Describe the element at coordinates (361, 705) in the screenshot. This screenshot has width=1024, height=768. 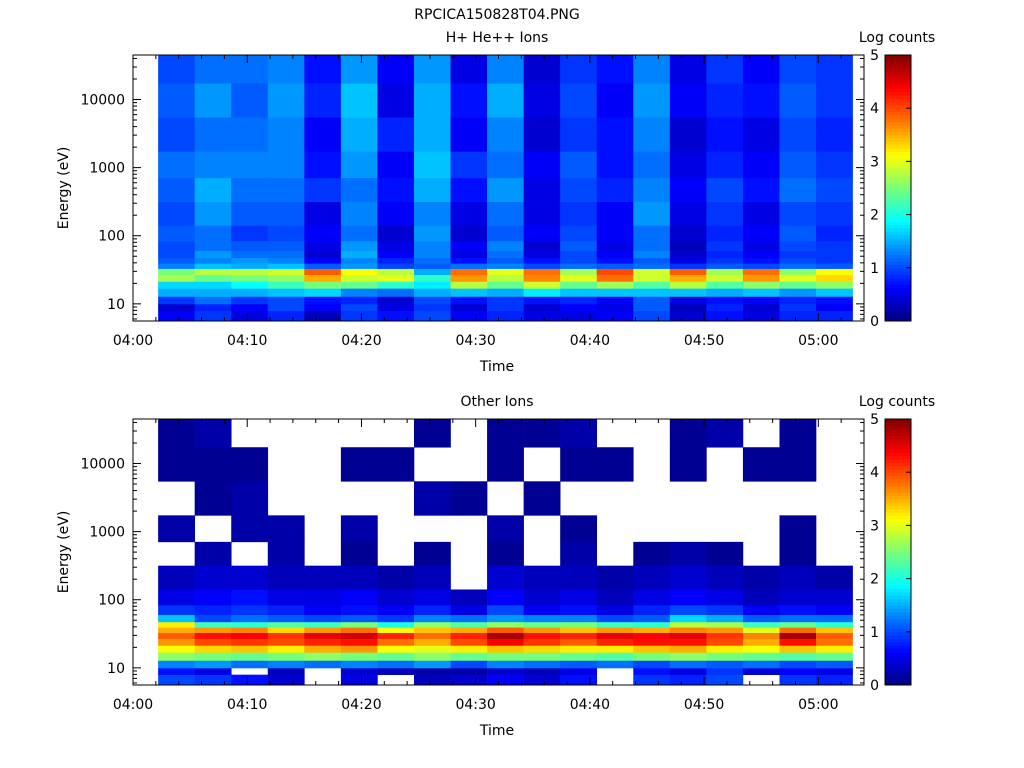
I see `x-tick-label: 04:20` at that location.